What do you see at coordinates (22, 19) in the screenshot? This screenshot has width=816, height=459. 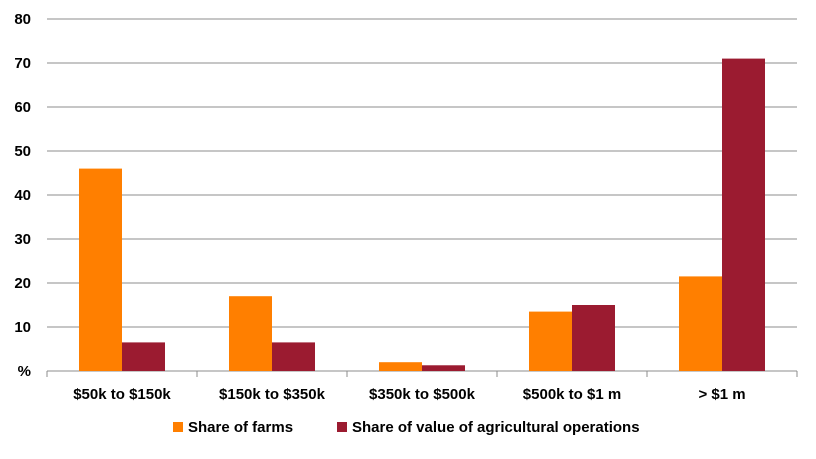 I see `y-tick-label: 80` at bounding box center [22, 19].